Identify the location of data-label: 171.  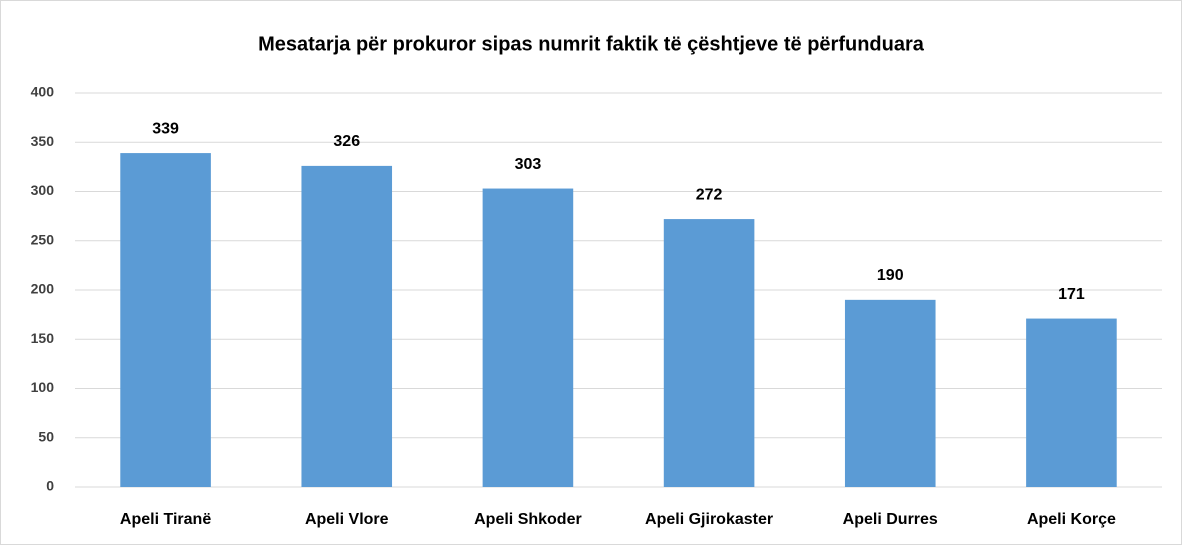
(1071, 294).